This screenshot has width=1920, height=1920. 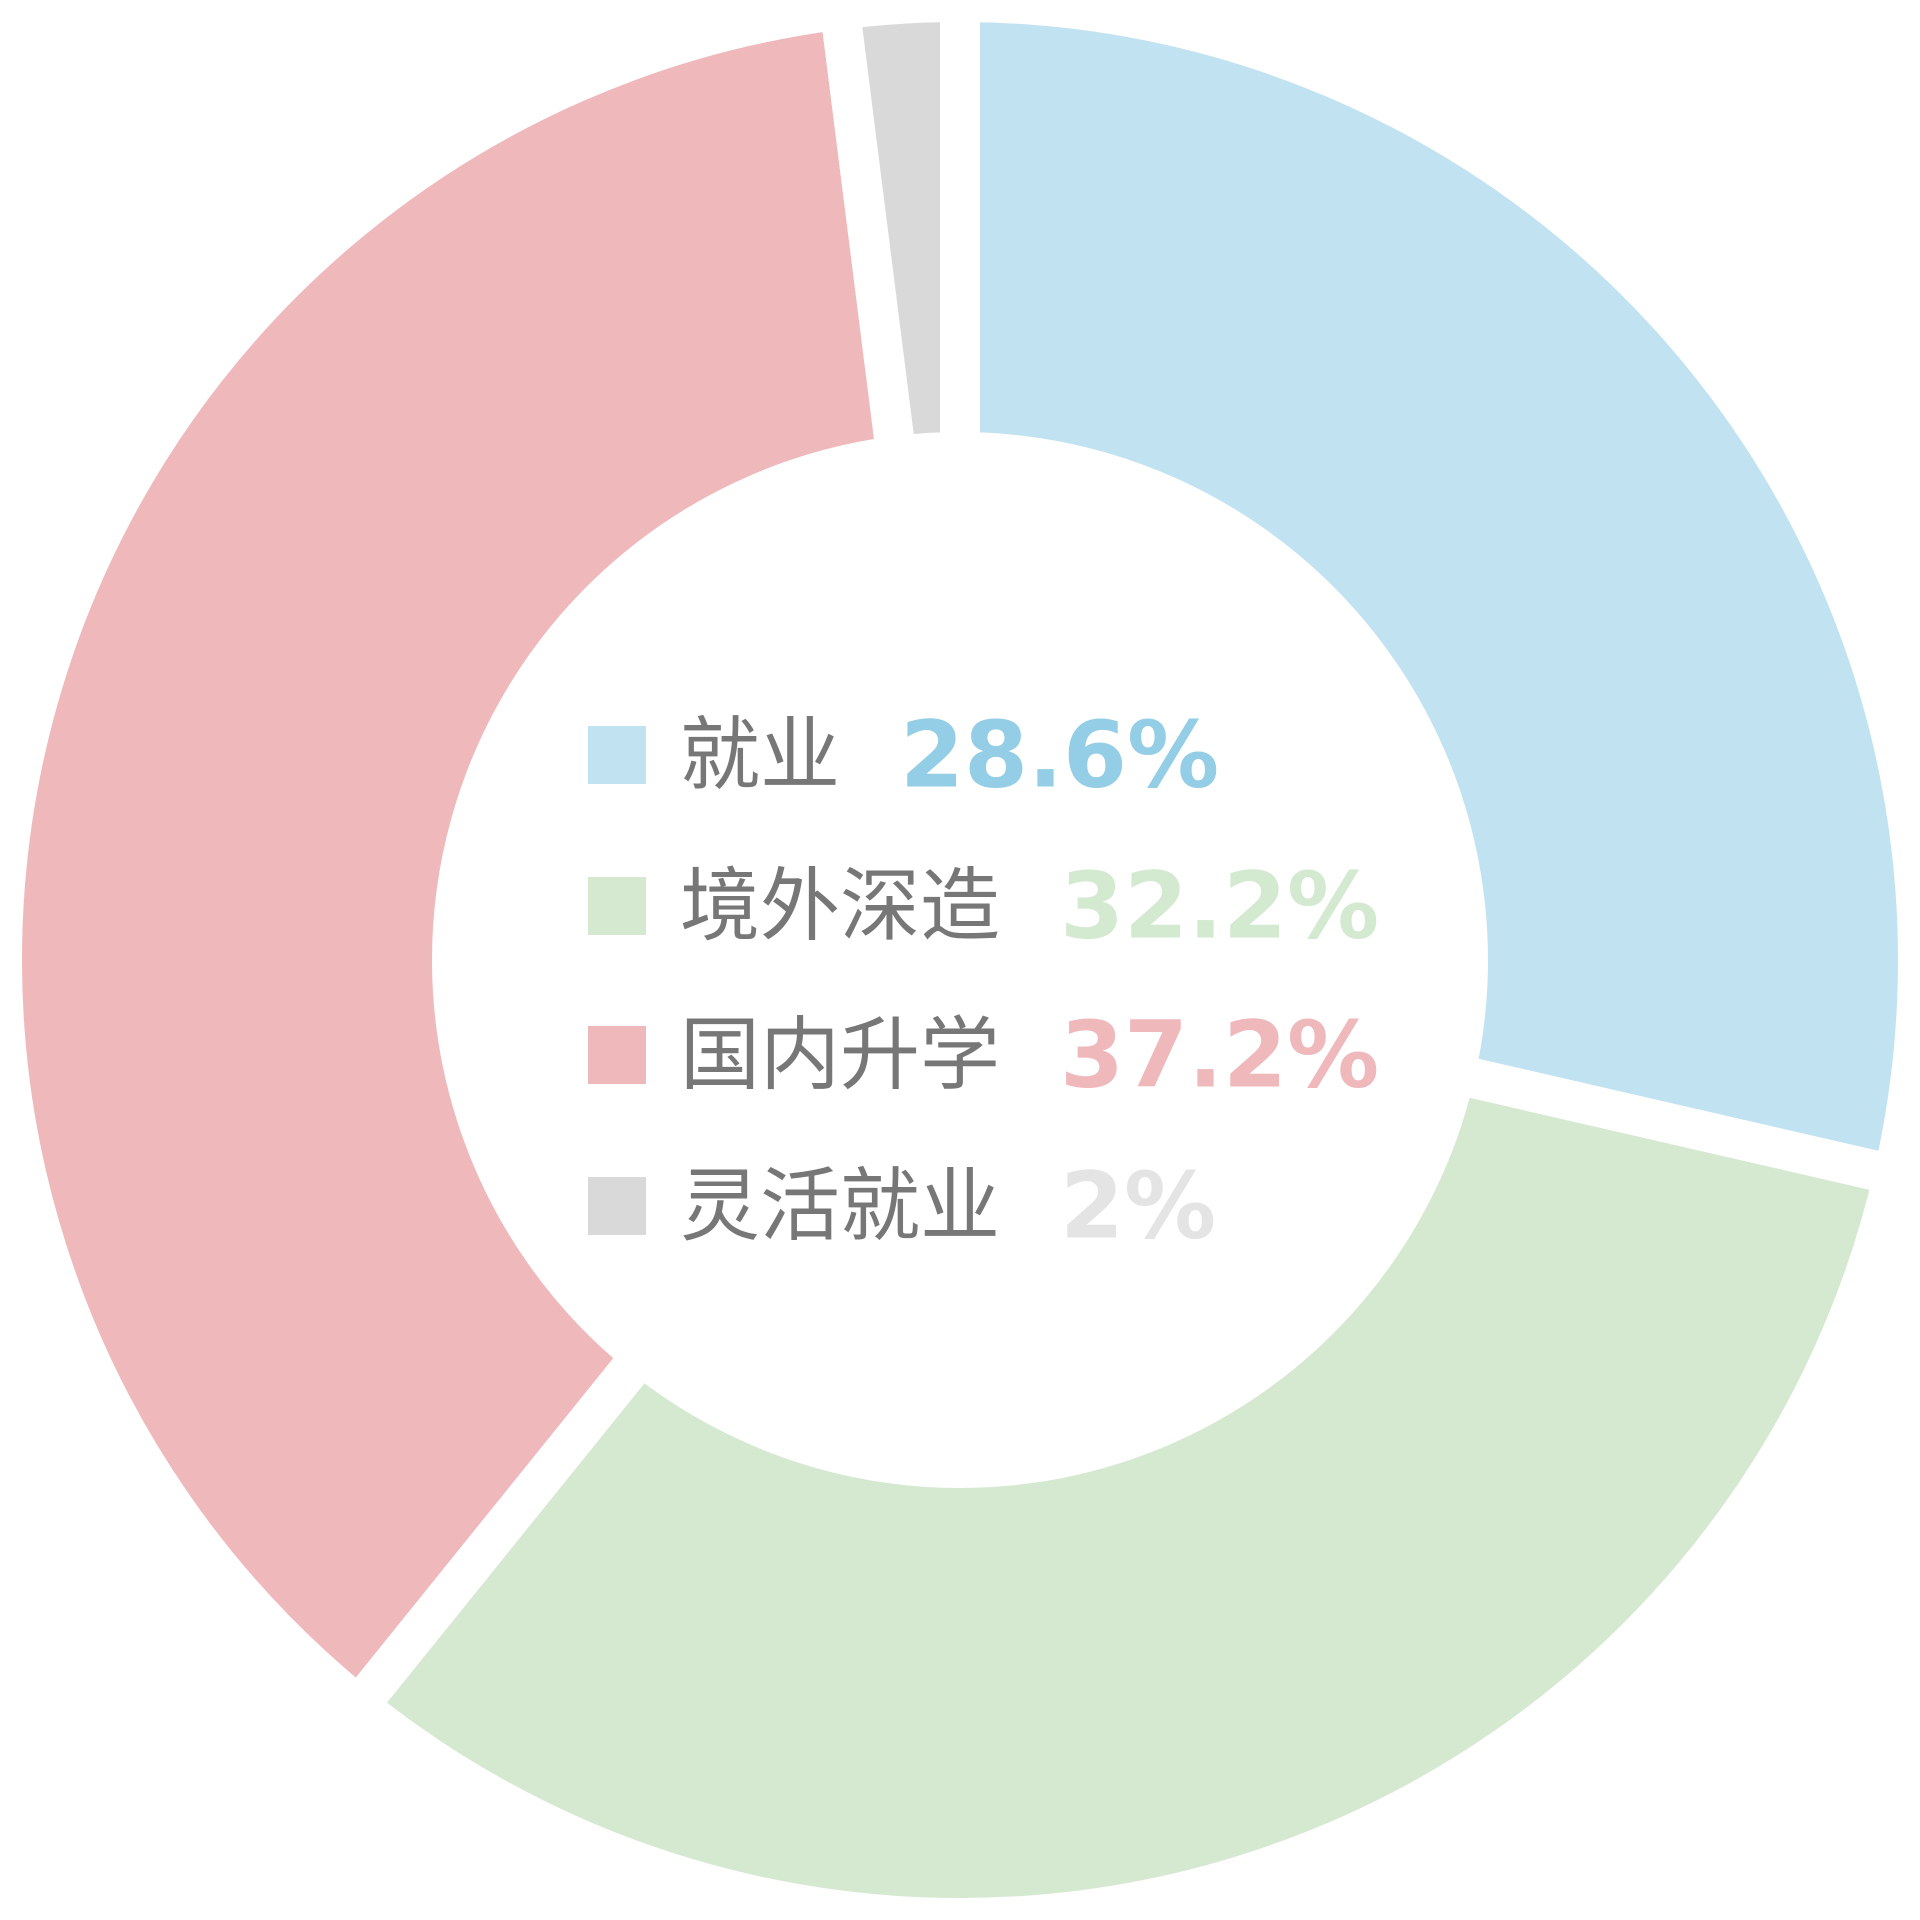 I want to click on legend-label: 就业, so click(x=760, y=755).